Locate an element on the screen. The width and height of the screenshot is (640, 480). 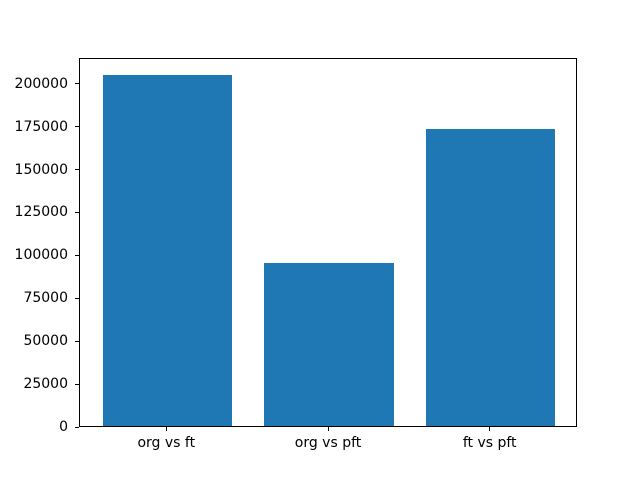
y-axis-tick-label: 25000 is located at coordinates (45, 384).